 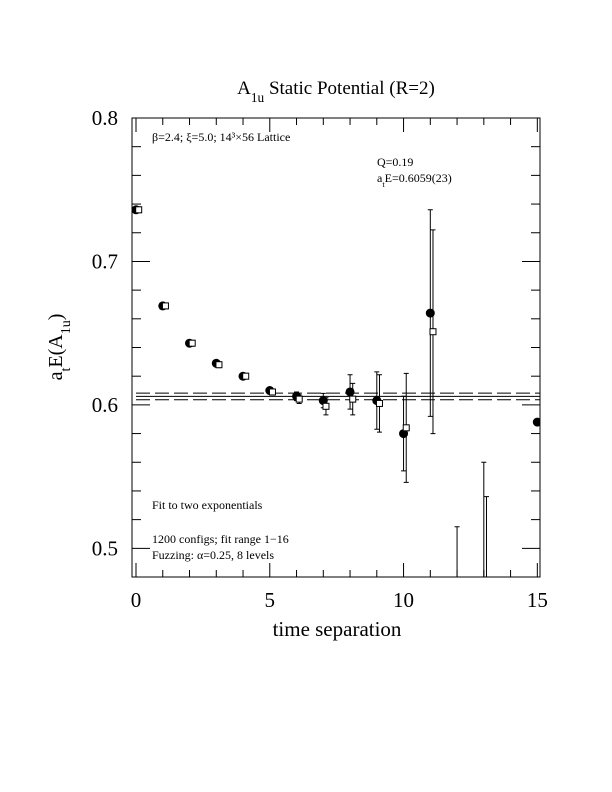 What do you see at coordinates (349, 88) in the screenshot?
I see `text-part: Static Potential (R=2)` at bounding box center [349, 88].